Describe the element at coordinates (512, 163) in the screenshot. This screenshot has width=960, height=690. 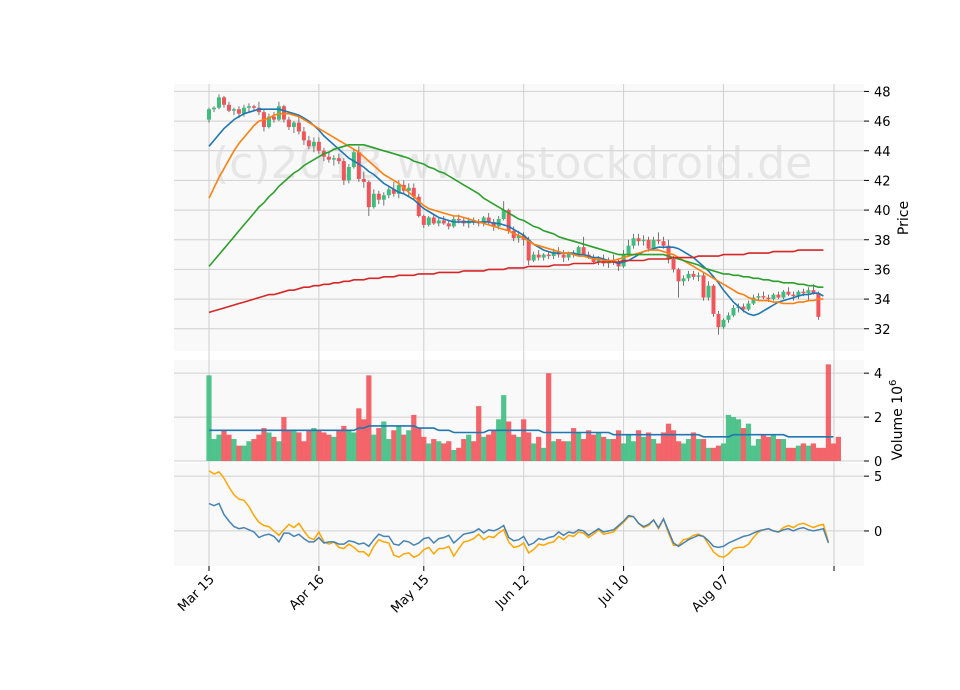
I see `watermark-text: (c)2018 www.stockdroid.de` at that location.